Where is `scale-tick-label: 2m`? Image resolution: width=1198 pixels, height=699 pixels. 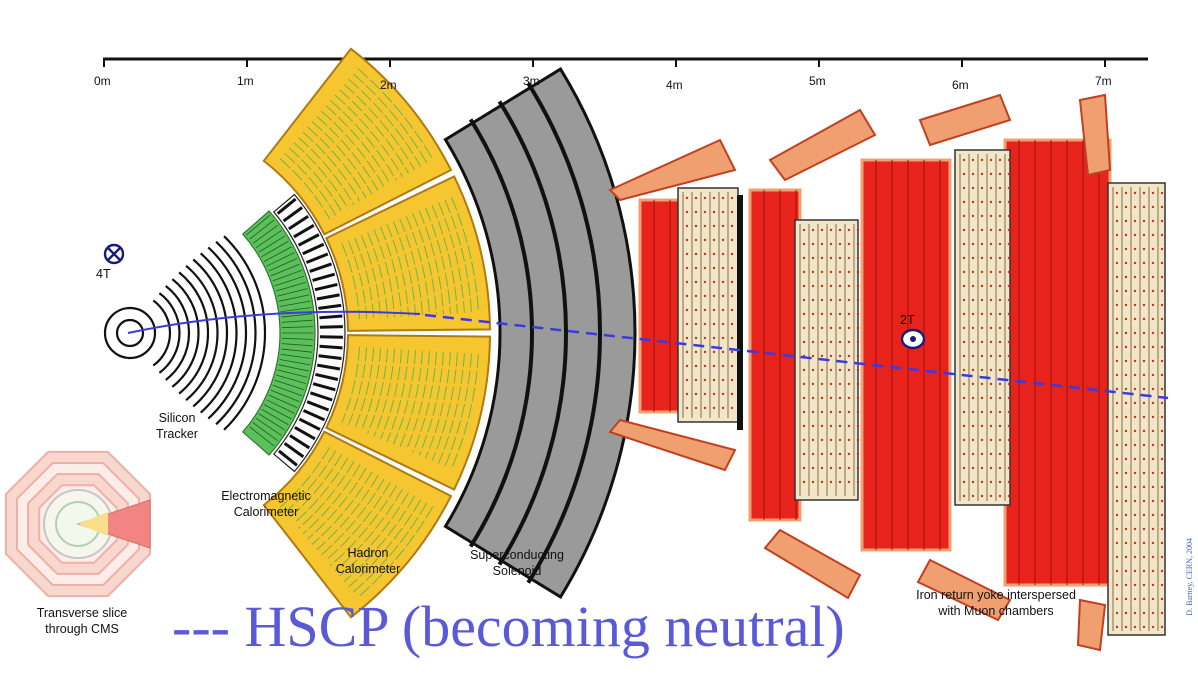 scale-tick-label: 2m is located at coordinates (388, 85).